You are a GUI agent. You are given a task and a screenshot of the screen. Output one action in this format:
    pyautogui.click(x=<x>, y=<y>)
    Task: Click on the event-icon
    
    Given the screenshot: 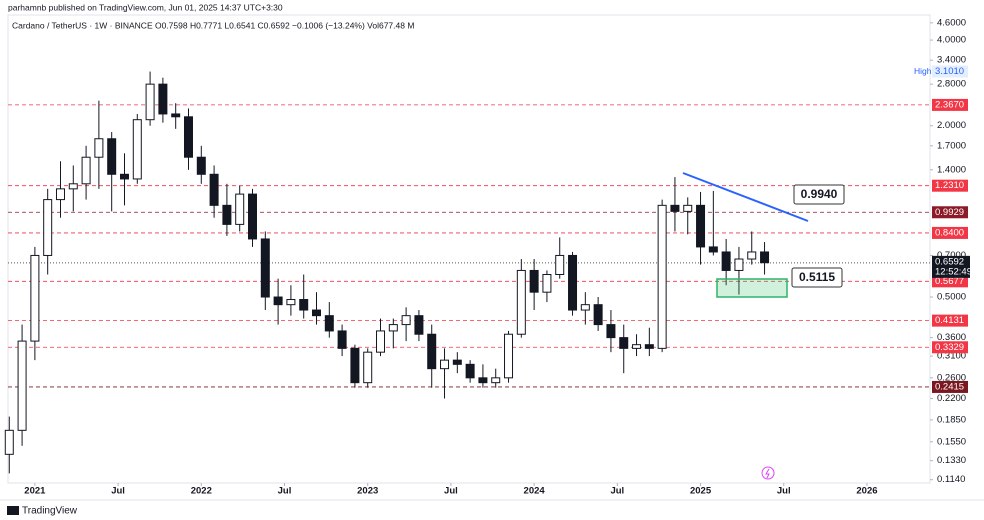 What is the action you would take?
    pyautogui.click(x=768, y=473)
    